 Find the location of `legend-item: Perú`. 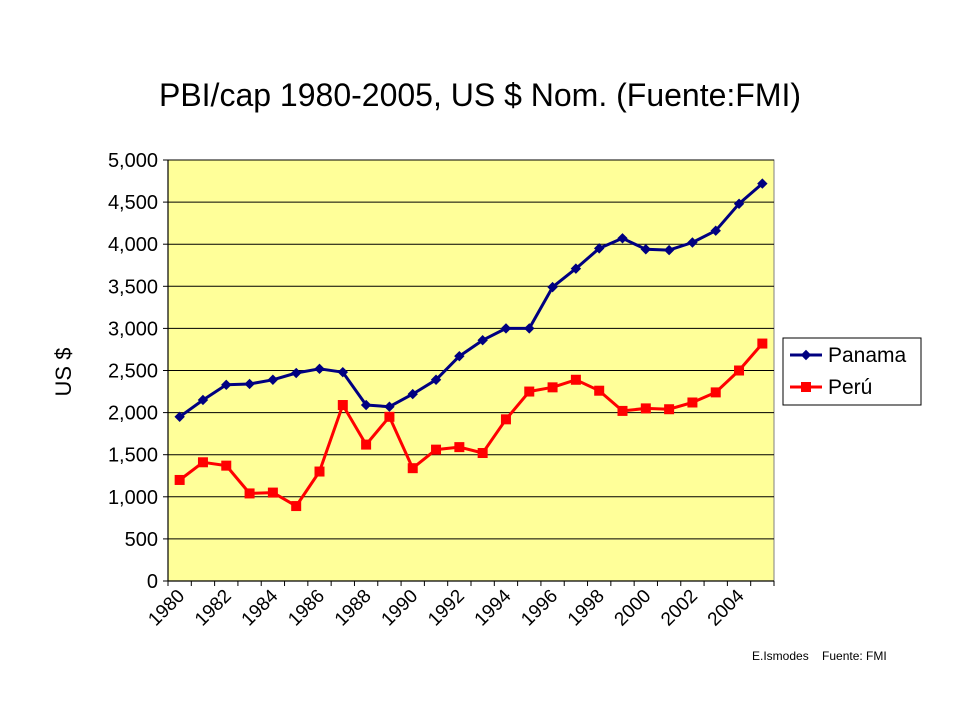

legend-item: Perú is located at coordinates (831, 387).